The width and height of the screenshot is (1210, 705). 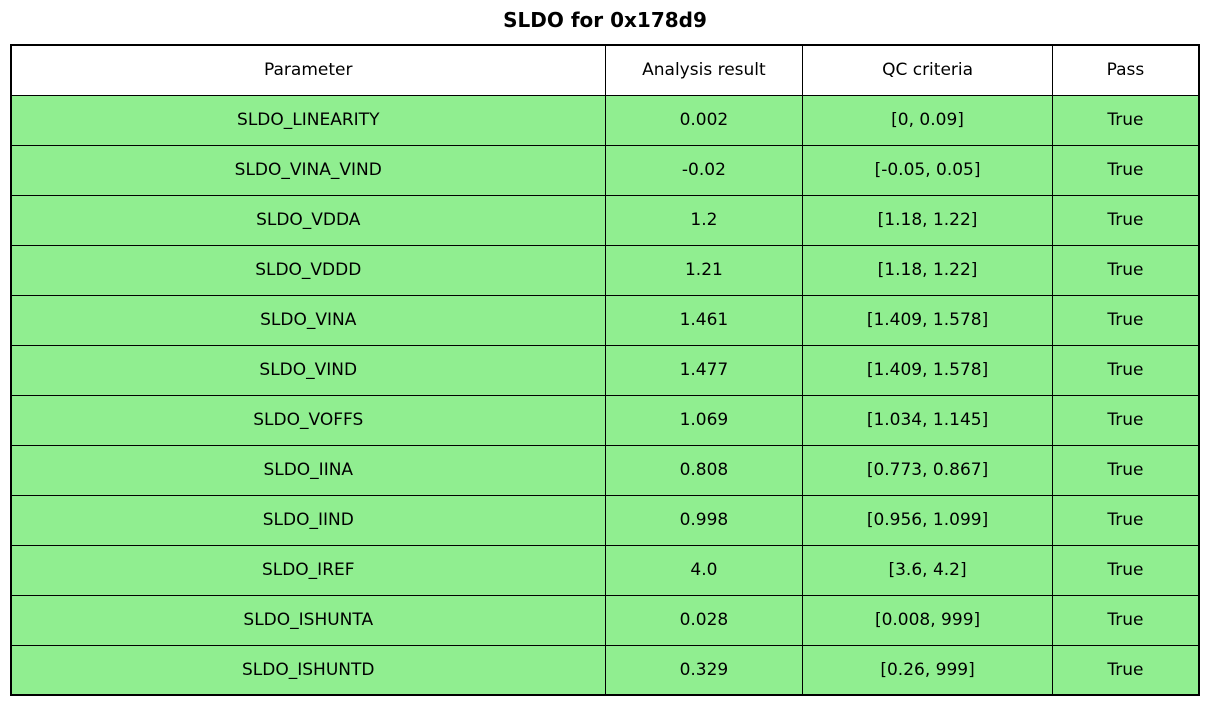 What do you see at coordinates (308, 570) in the screenshot?
I see `parameter-cell: SLDO_IREF` at bounding box center [308, 570].